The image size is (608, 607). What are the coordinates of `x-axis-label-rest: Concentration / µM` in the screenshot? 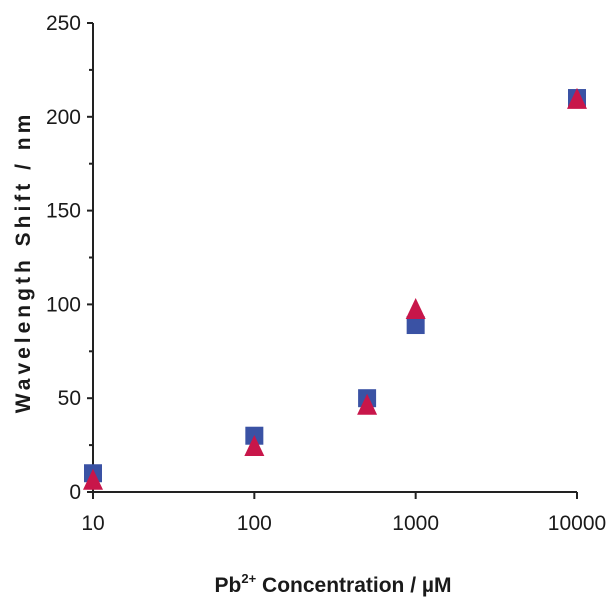 It's located at (353, 585).